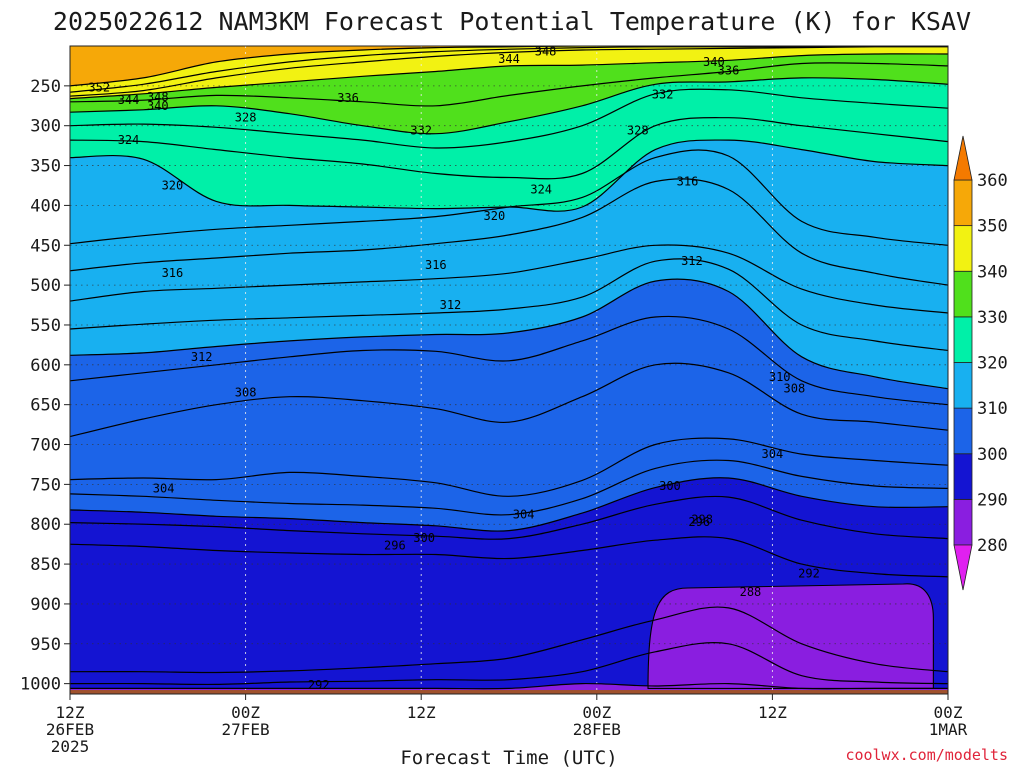 This screenshot has height=768, width=1024. I want to click on y-tick-label: 850, so click(45, 565).